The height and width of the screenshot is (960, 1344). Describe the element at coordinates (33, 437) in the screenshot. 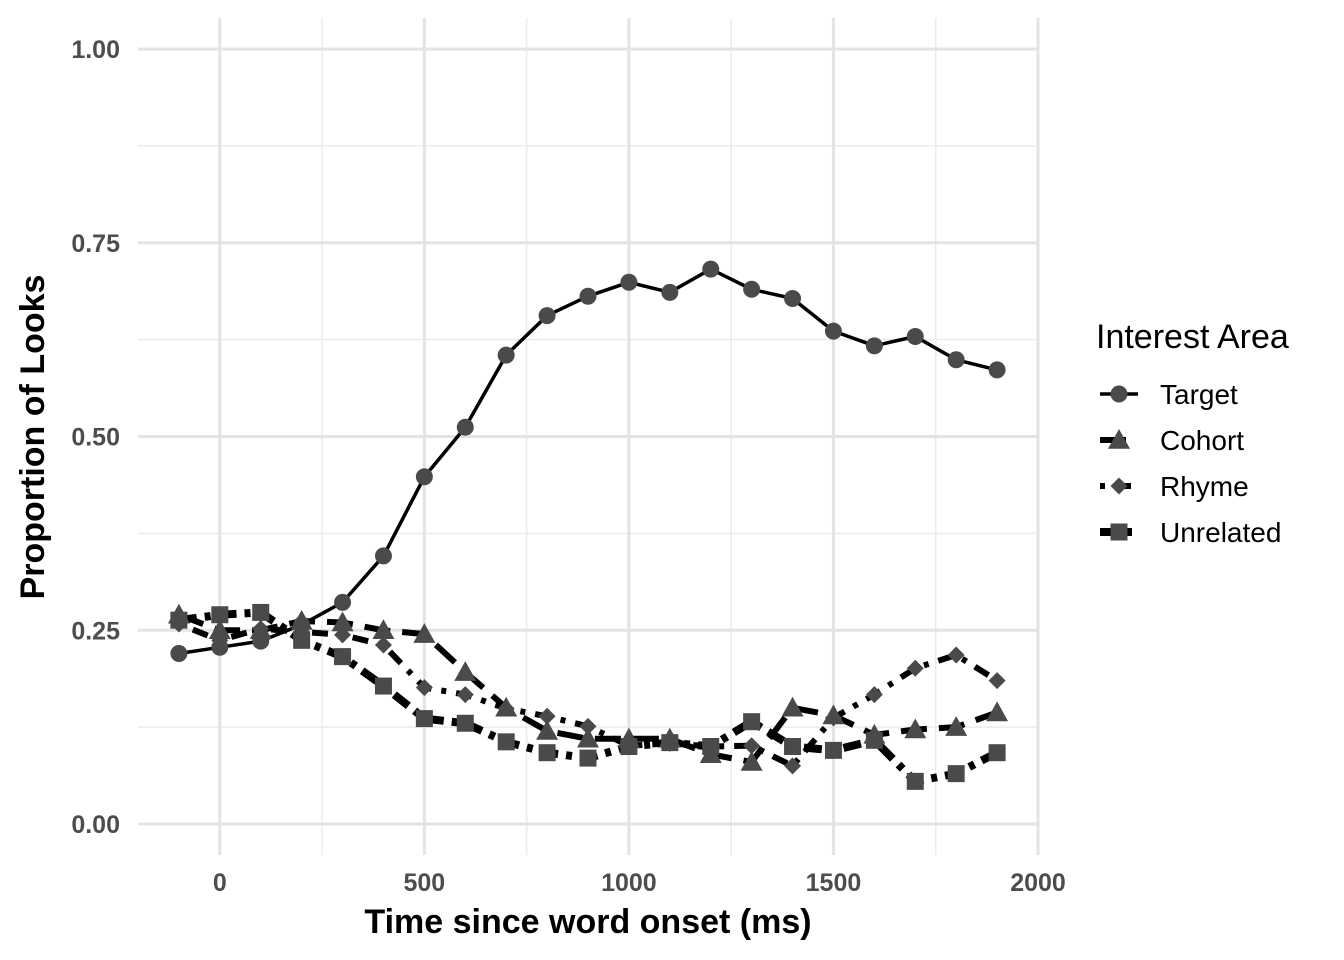

I see `y-axis-title: Proportion of Looks` at that location.